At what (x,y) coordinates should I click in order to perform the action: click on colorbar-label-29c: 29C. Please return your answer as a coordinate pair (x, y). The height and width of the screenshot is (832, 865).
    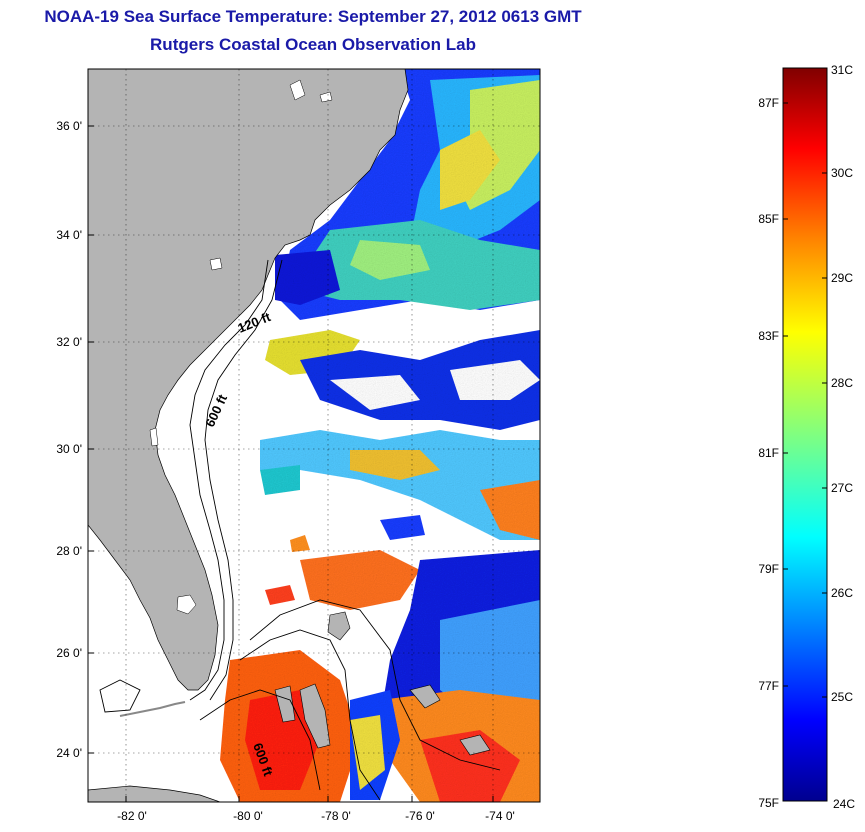
    Looking at the image, I should click on (842, 278).